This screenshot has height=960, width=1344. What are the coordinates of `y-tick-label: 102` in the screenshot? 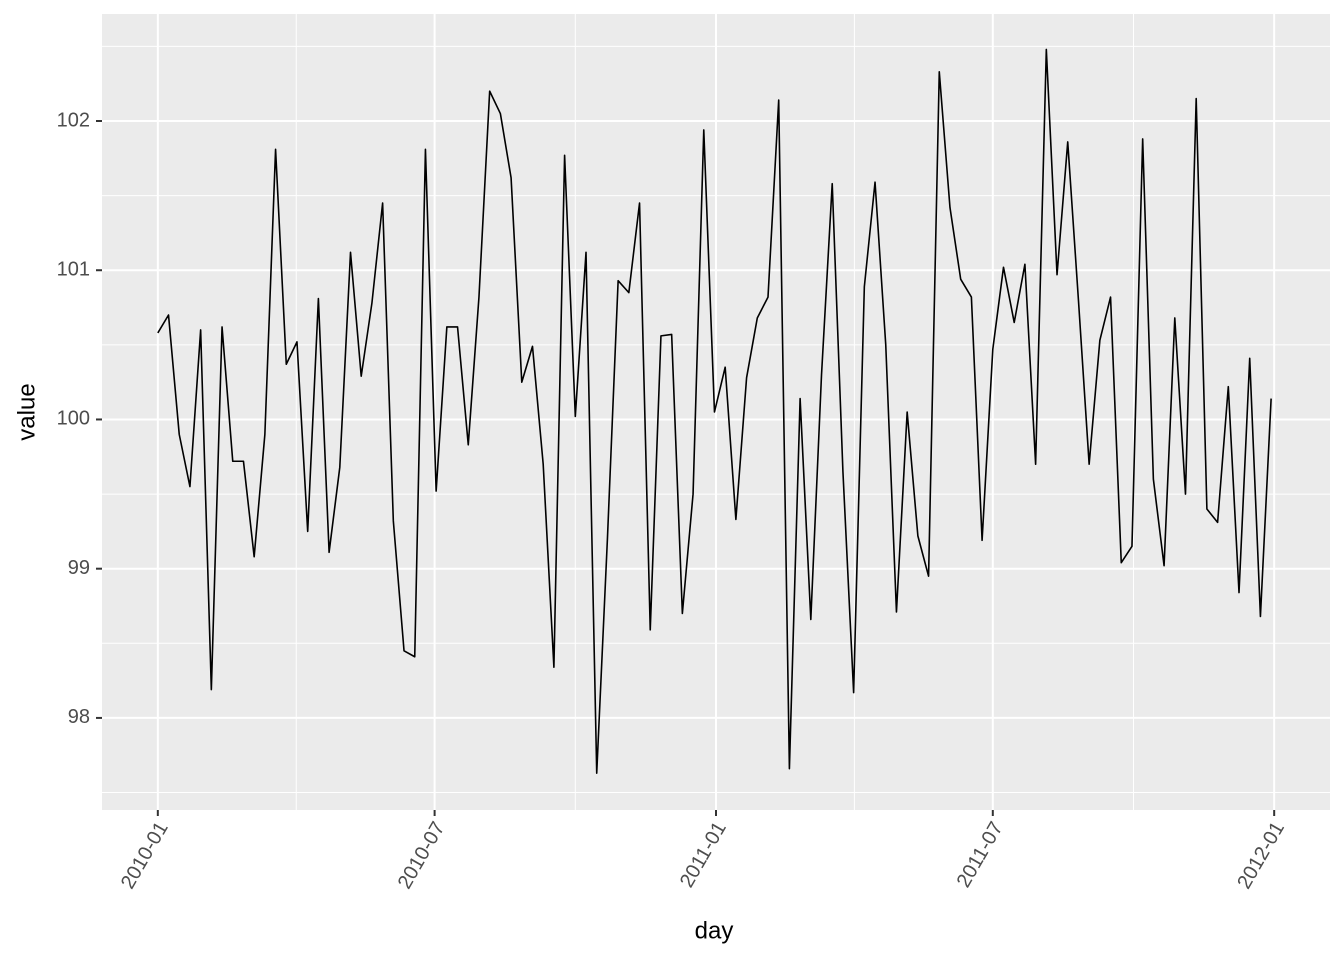 It's located at (73, 120).